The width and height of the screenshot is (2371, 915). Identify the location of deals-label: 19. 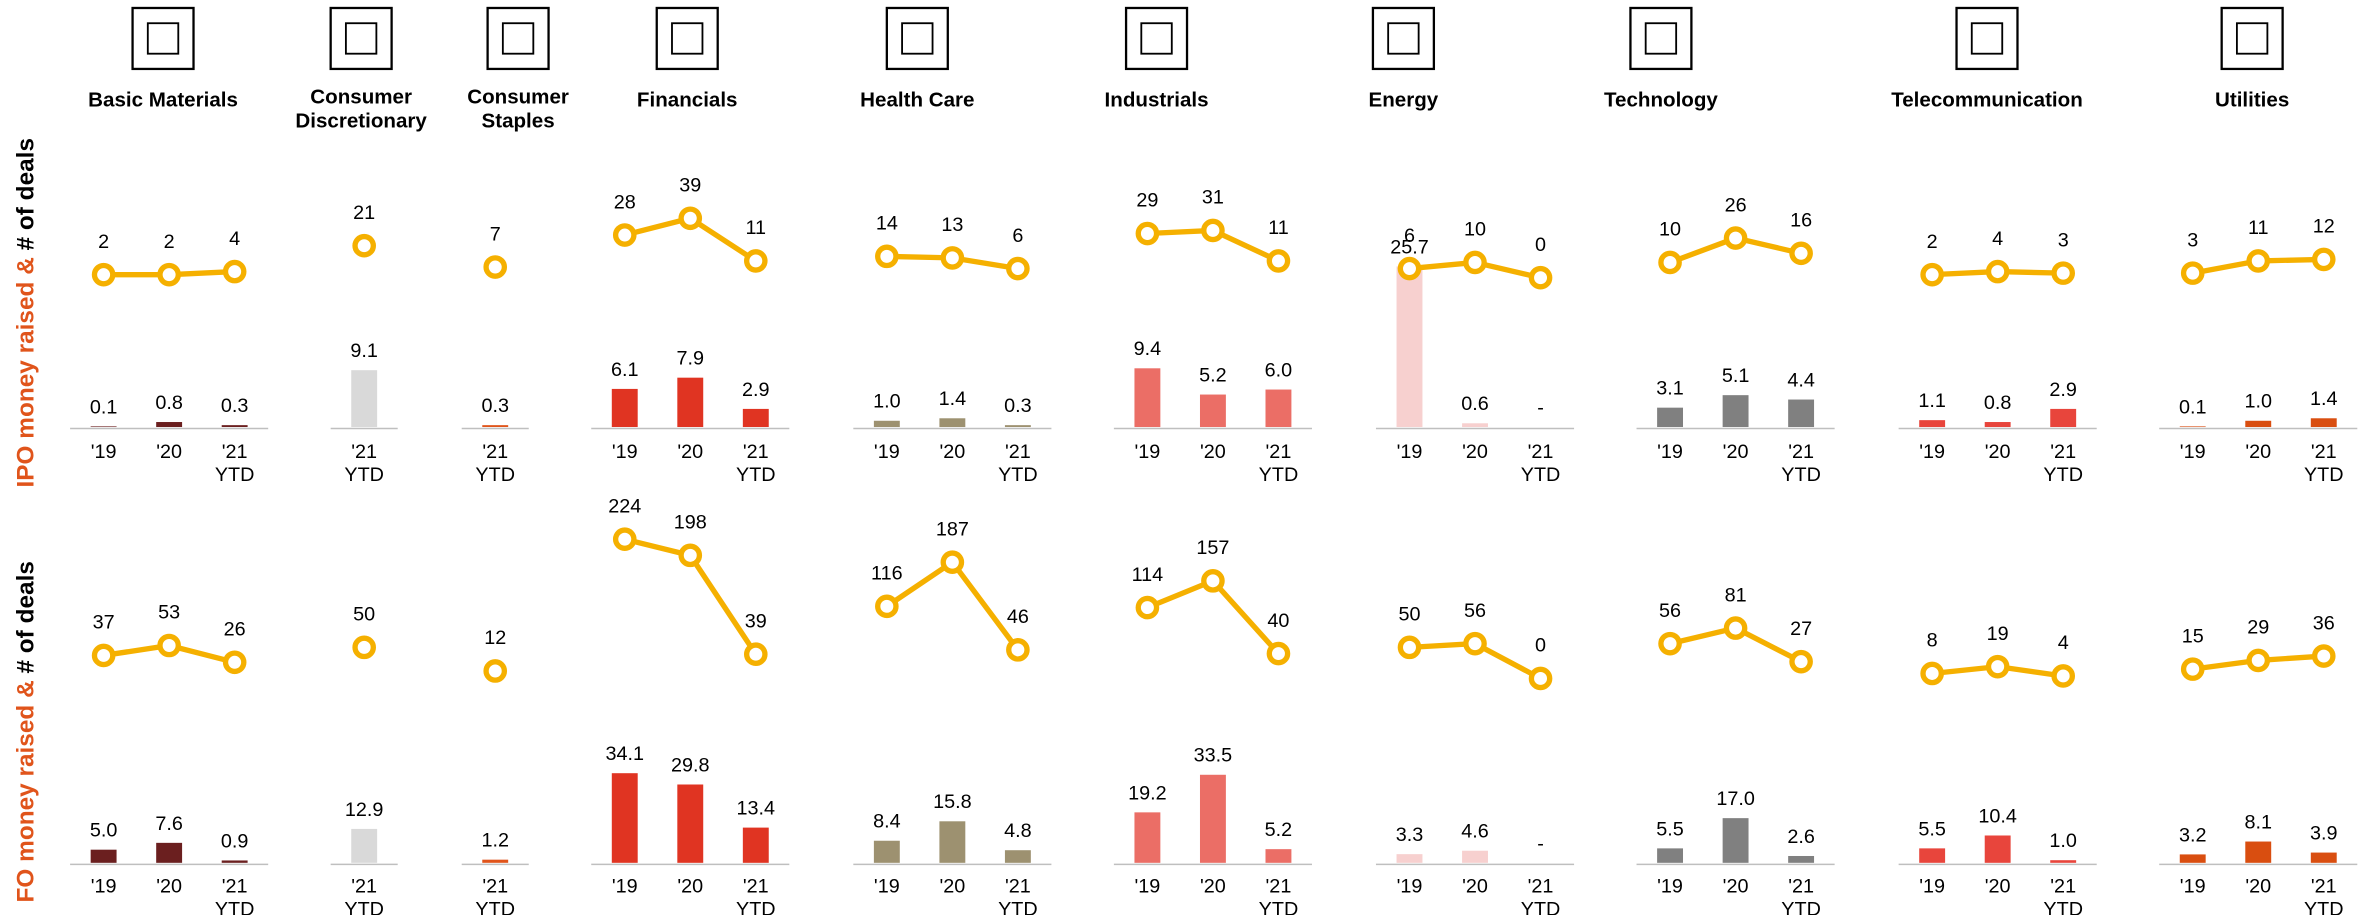
(1998, 634).